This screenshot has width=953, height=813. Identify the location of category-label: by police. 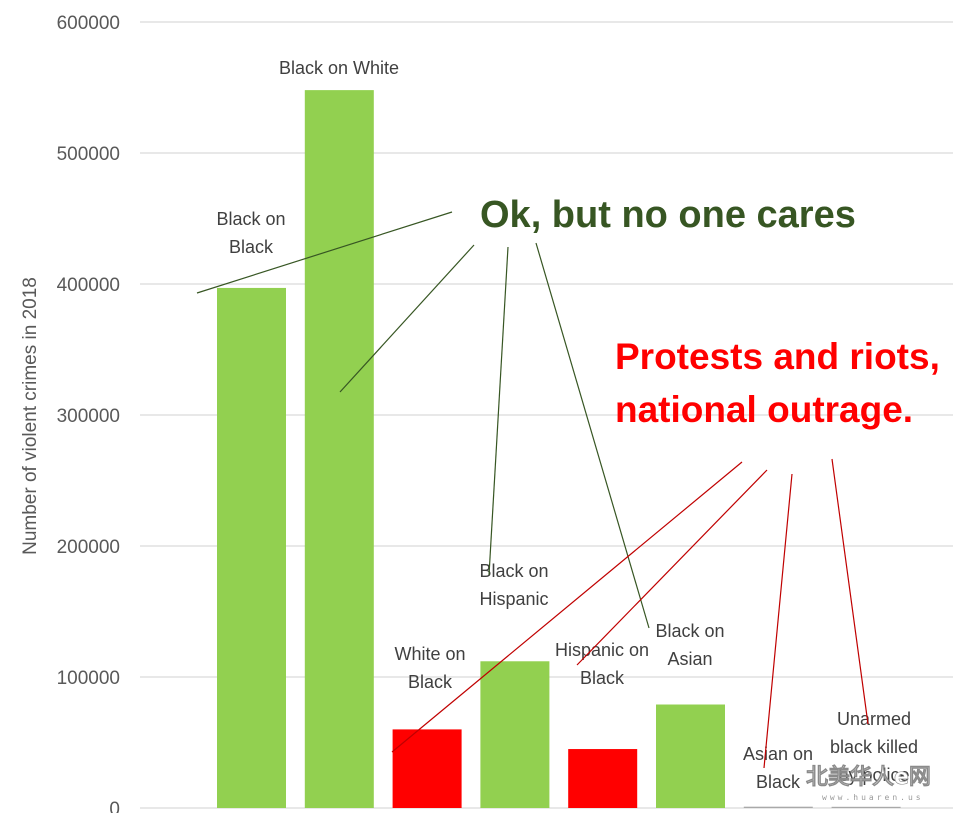
(873, 775).